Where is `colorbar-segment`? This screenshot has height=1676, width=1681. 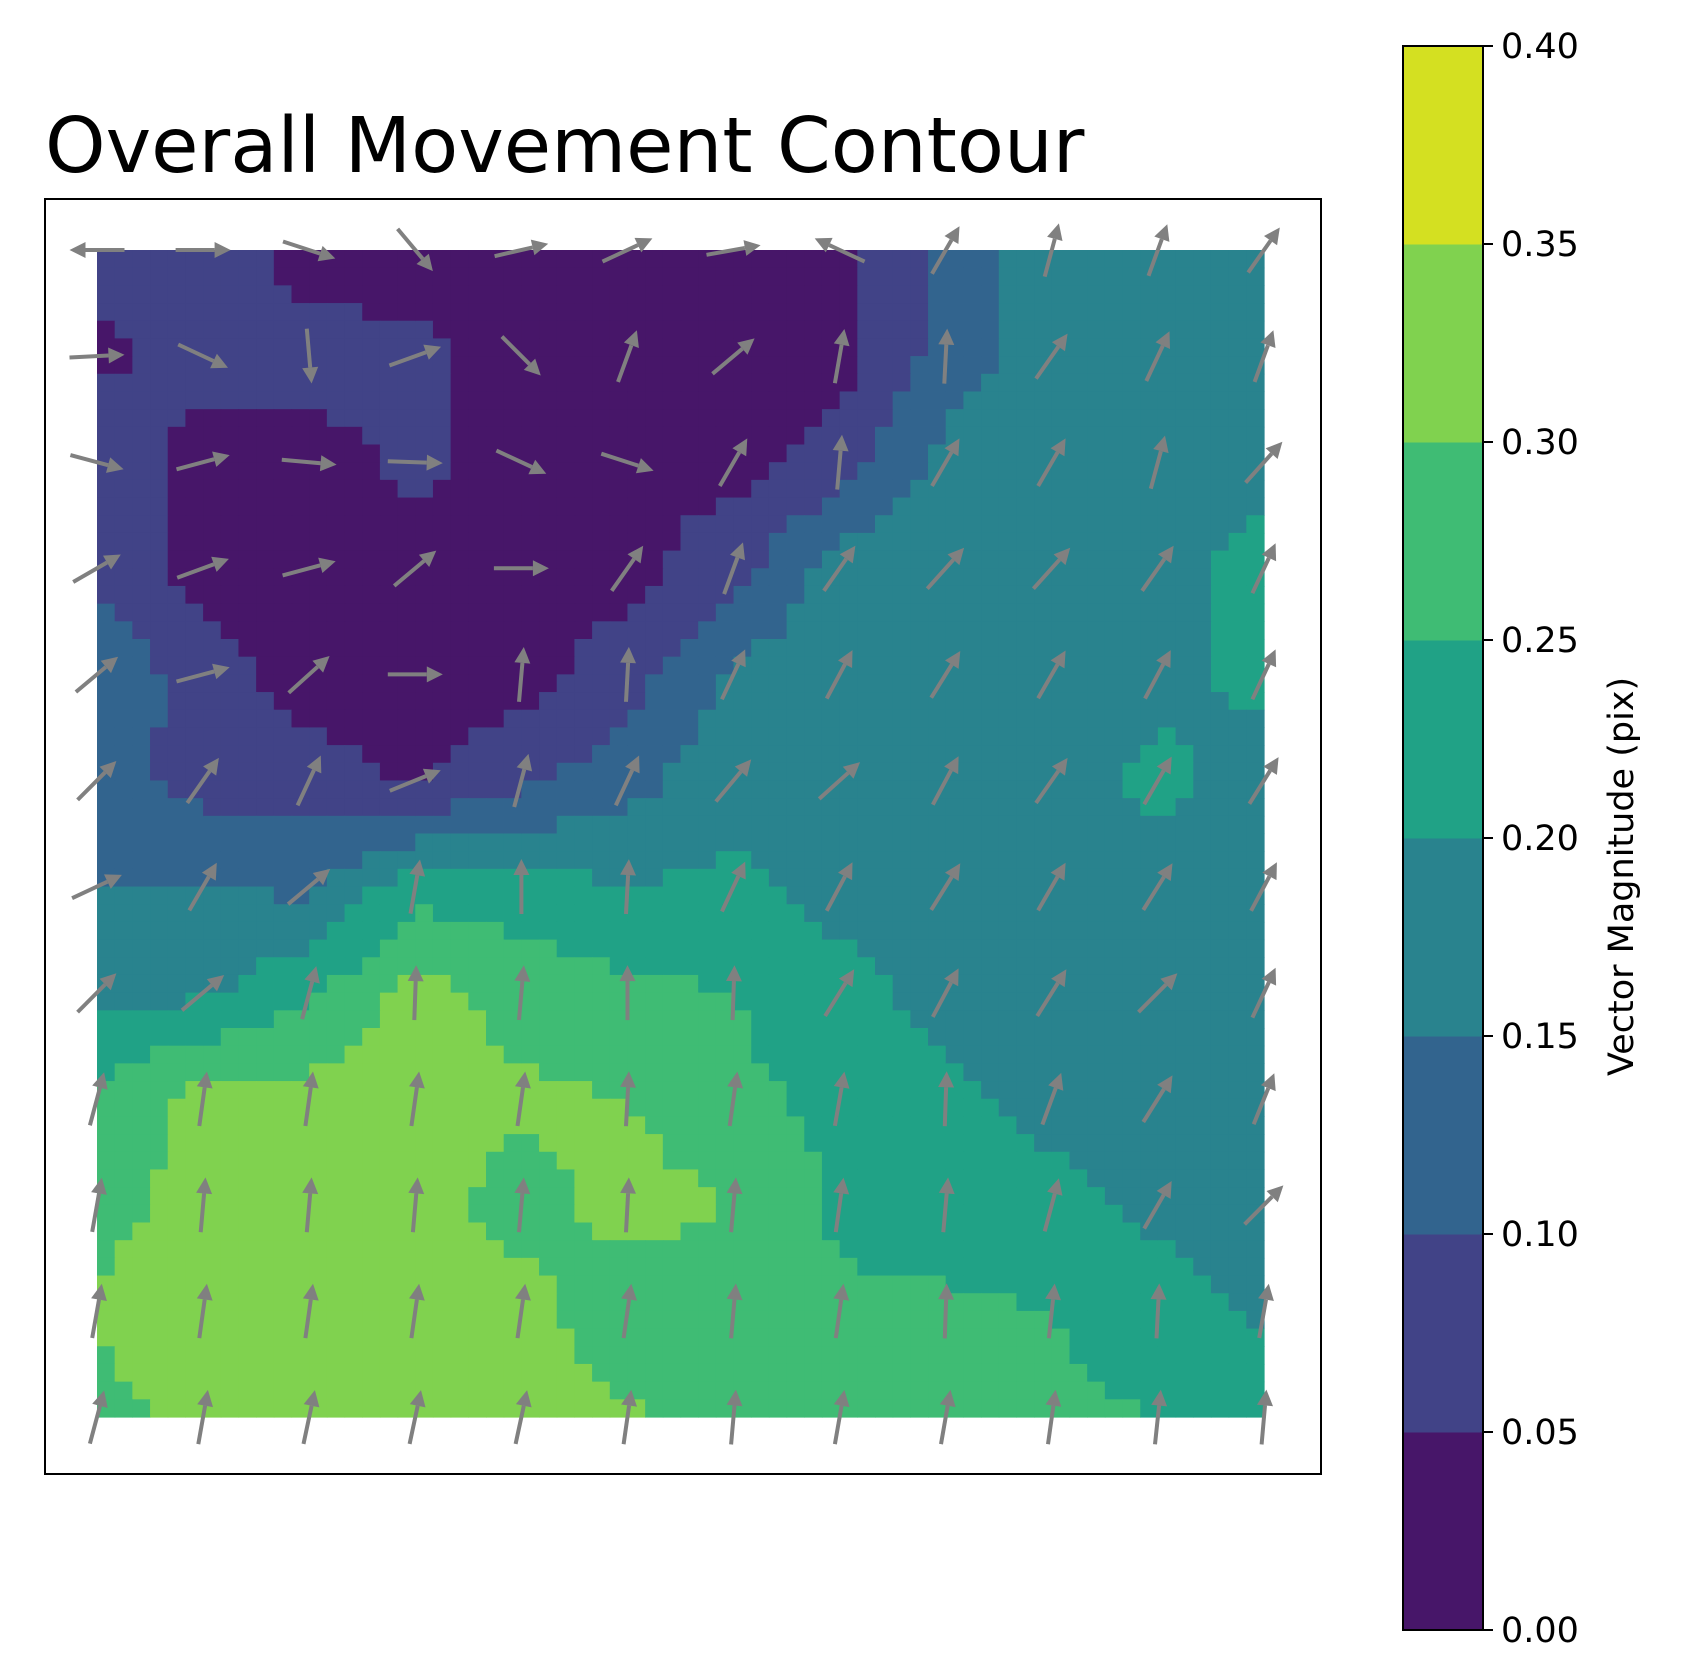 colorbar-segment is located at coordinates (1443, 1531).